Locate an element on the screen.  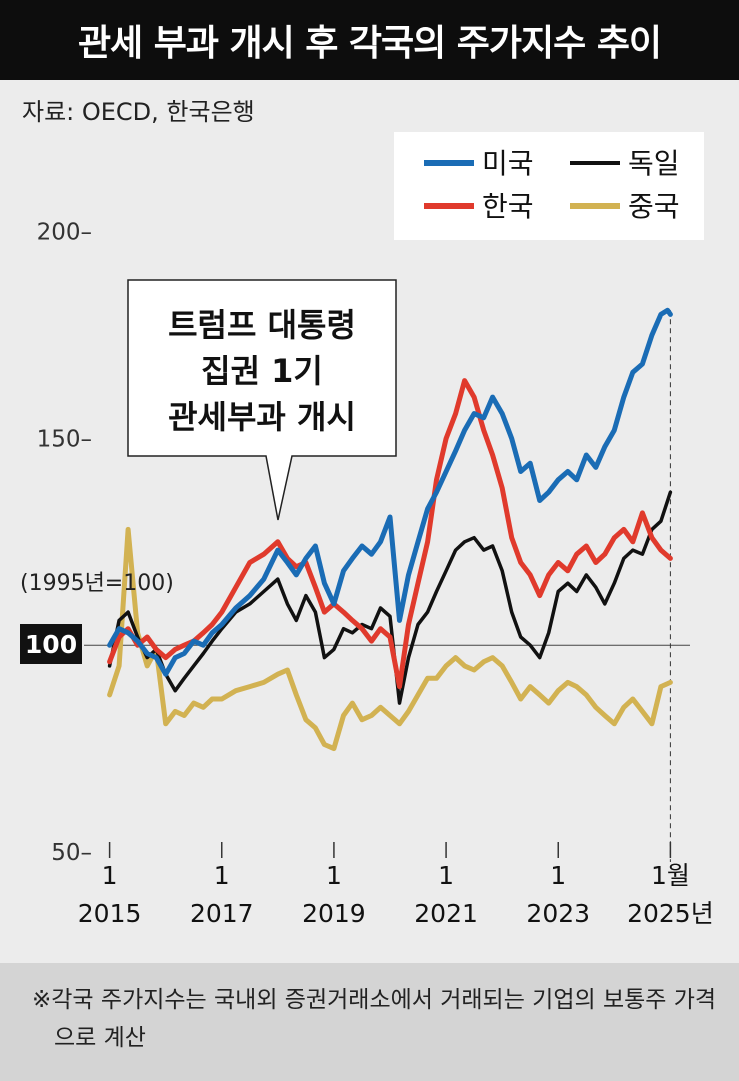
annotation-line-3: 관세부과 개시 is located at coordinates (262, 417).